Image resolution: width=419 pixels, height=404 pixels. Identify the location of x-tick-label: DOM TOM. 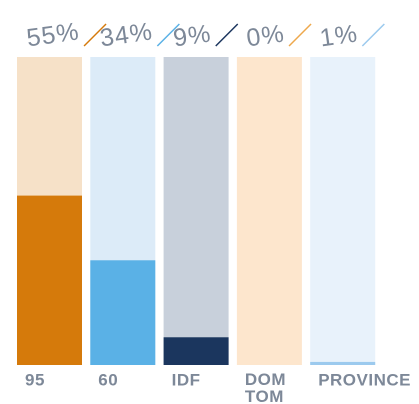
(265, 387).